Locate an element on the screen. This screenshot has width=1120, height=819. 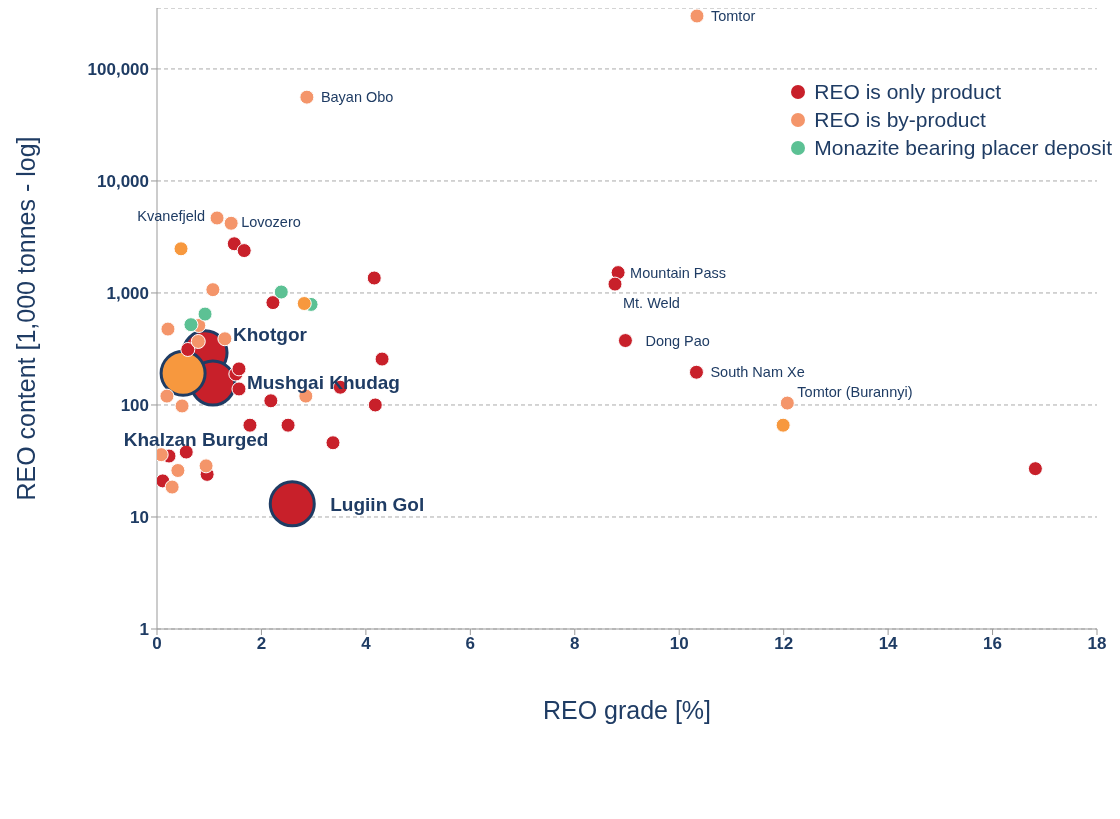
x-tick-label: 18 is located at coordinates (1097, 644).